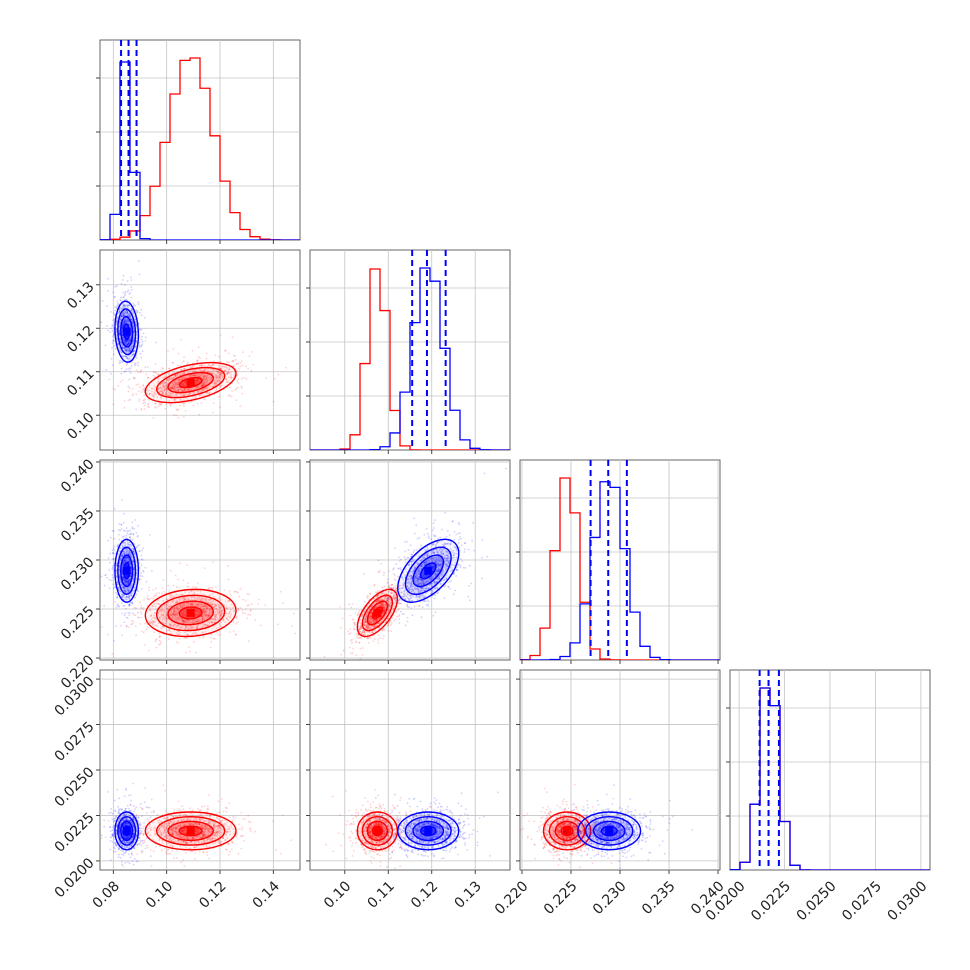  I want to click on y-tick-label: 0.235, so click(78, 525).